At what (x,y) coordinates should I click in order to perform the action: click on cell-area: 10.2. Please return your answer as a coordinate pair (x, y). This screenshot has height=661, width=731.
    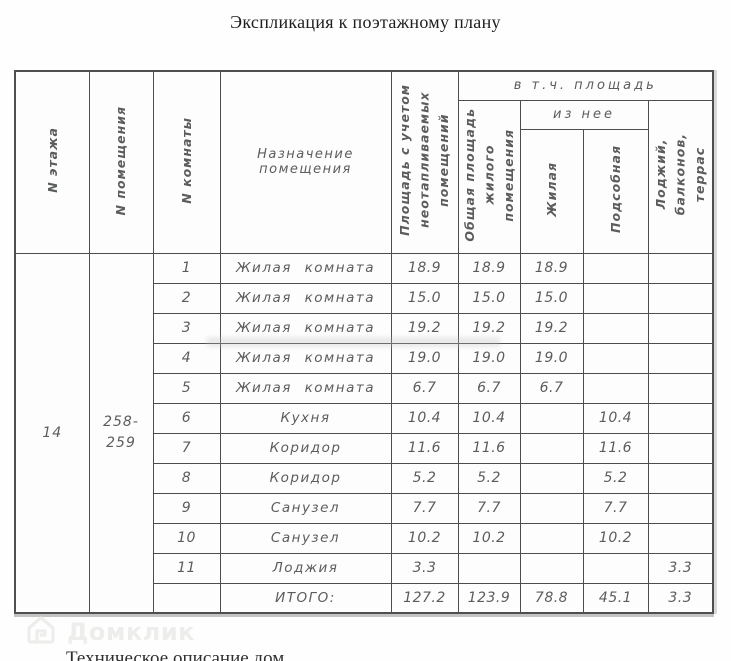
    Looking at the image, I should click on (424, 538).